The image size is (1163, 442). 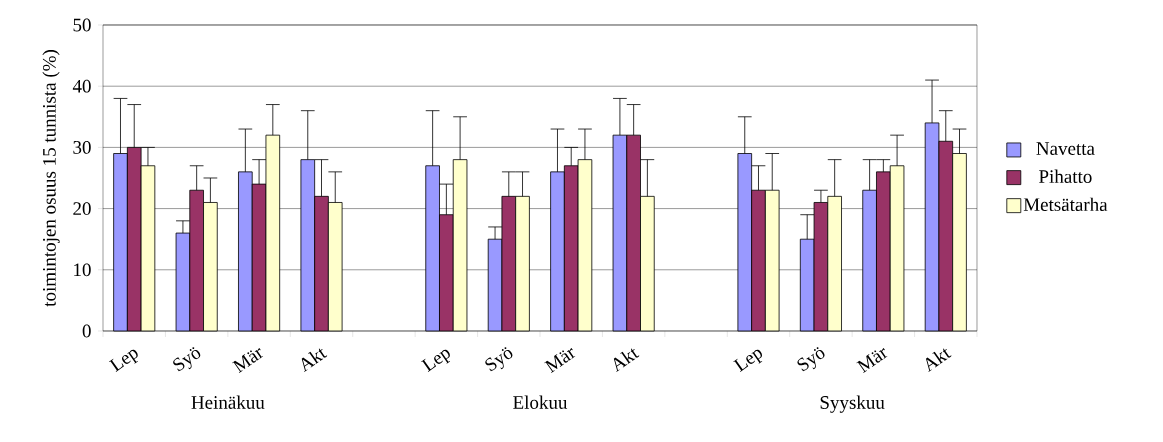 I want to click on legend-label: Navetta, so click(x=1065, y=148).